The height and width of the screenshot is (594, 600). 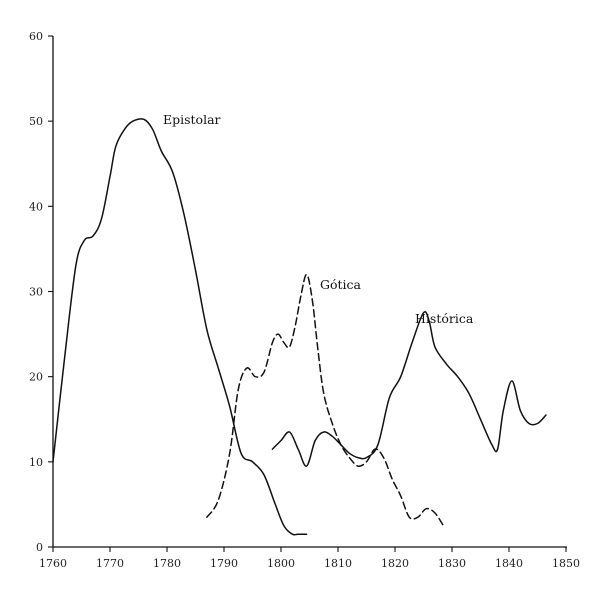 What do you see at coordinates (36, 462) in the screenshot?
I see `y-tick-label: 10` at bounding box center [36, 462].